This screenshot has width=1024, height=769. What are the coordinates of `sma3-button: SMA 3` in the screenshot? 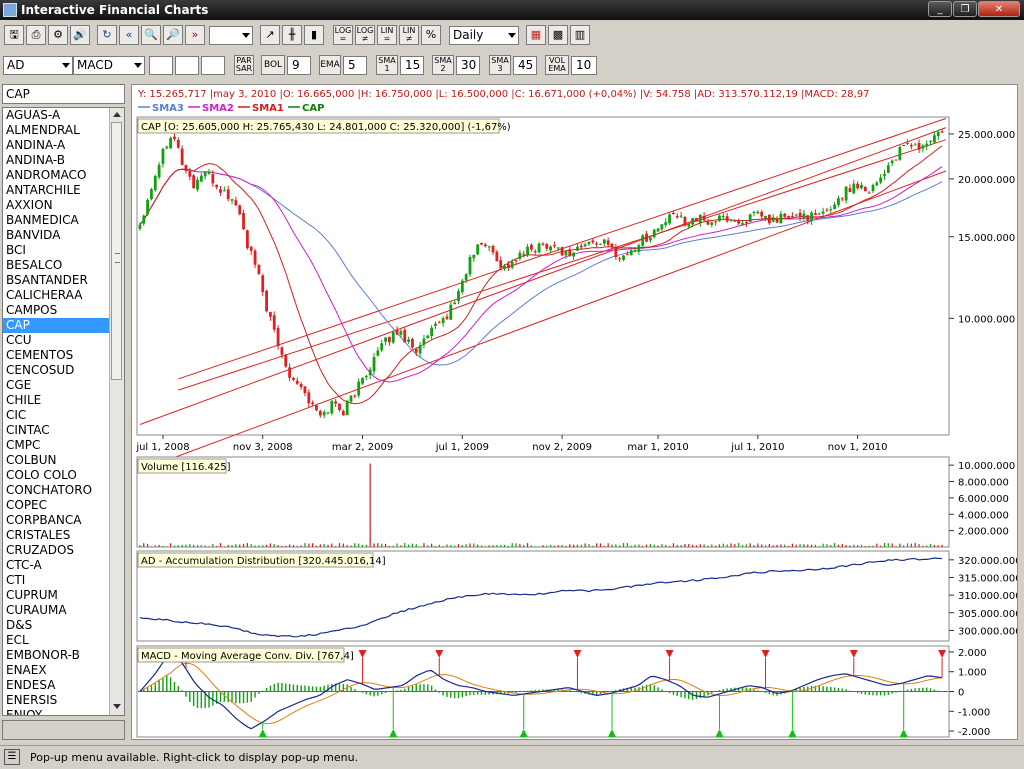 It's located at (500, 65).